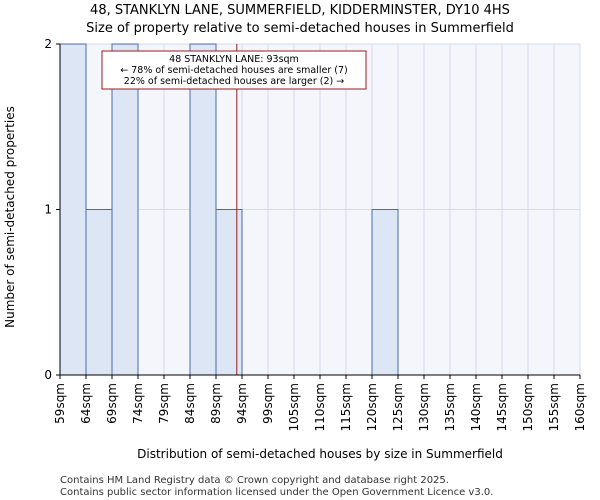 The height and width of the screenshot is (500, 600). Describe the element at coordinates (580, 407) in the screenshot. I see `x-tick-label: 160sqm` at that location.